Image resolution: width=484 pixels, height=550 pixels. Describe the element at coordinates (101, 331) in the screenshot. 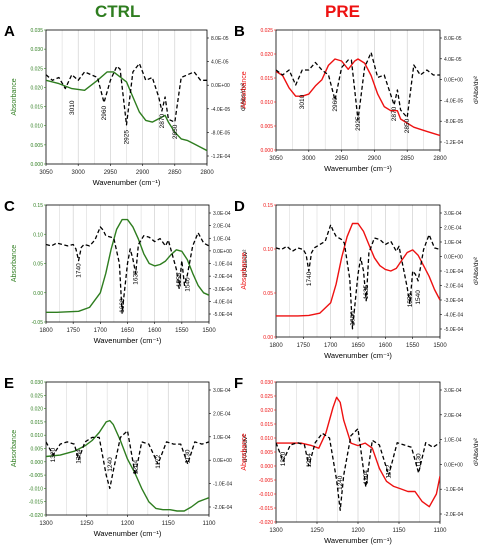

I see `x-tick-label: 1700` at that location.